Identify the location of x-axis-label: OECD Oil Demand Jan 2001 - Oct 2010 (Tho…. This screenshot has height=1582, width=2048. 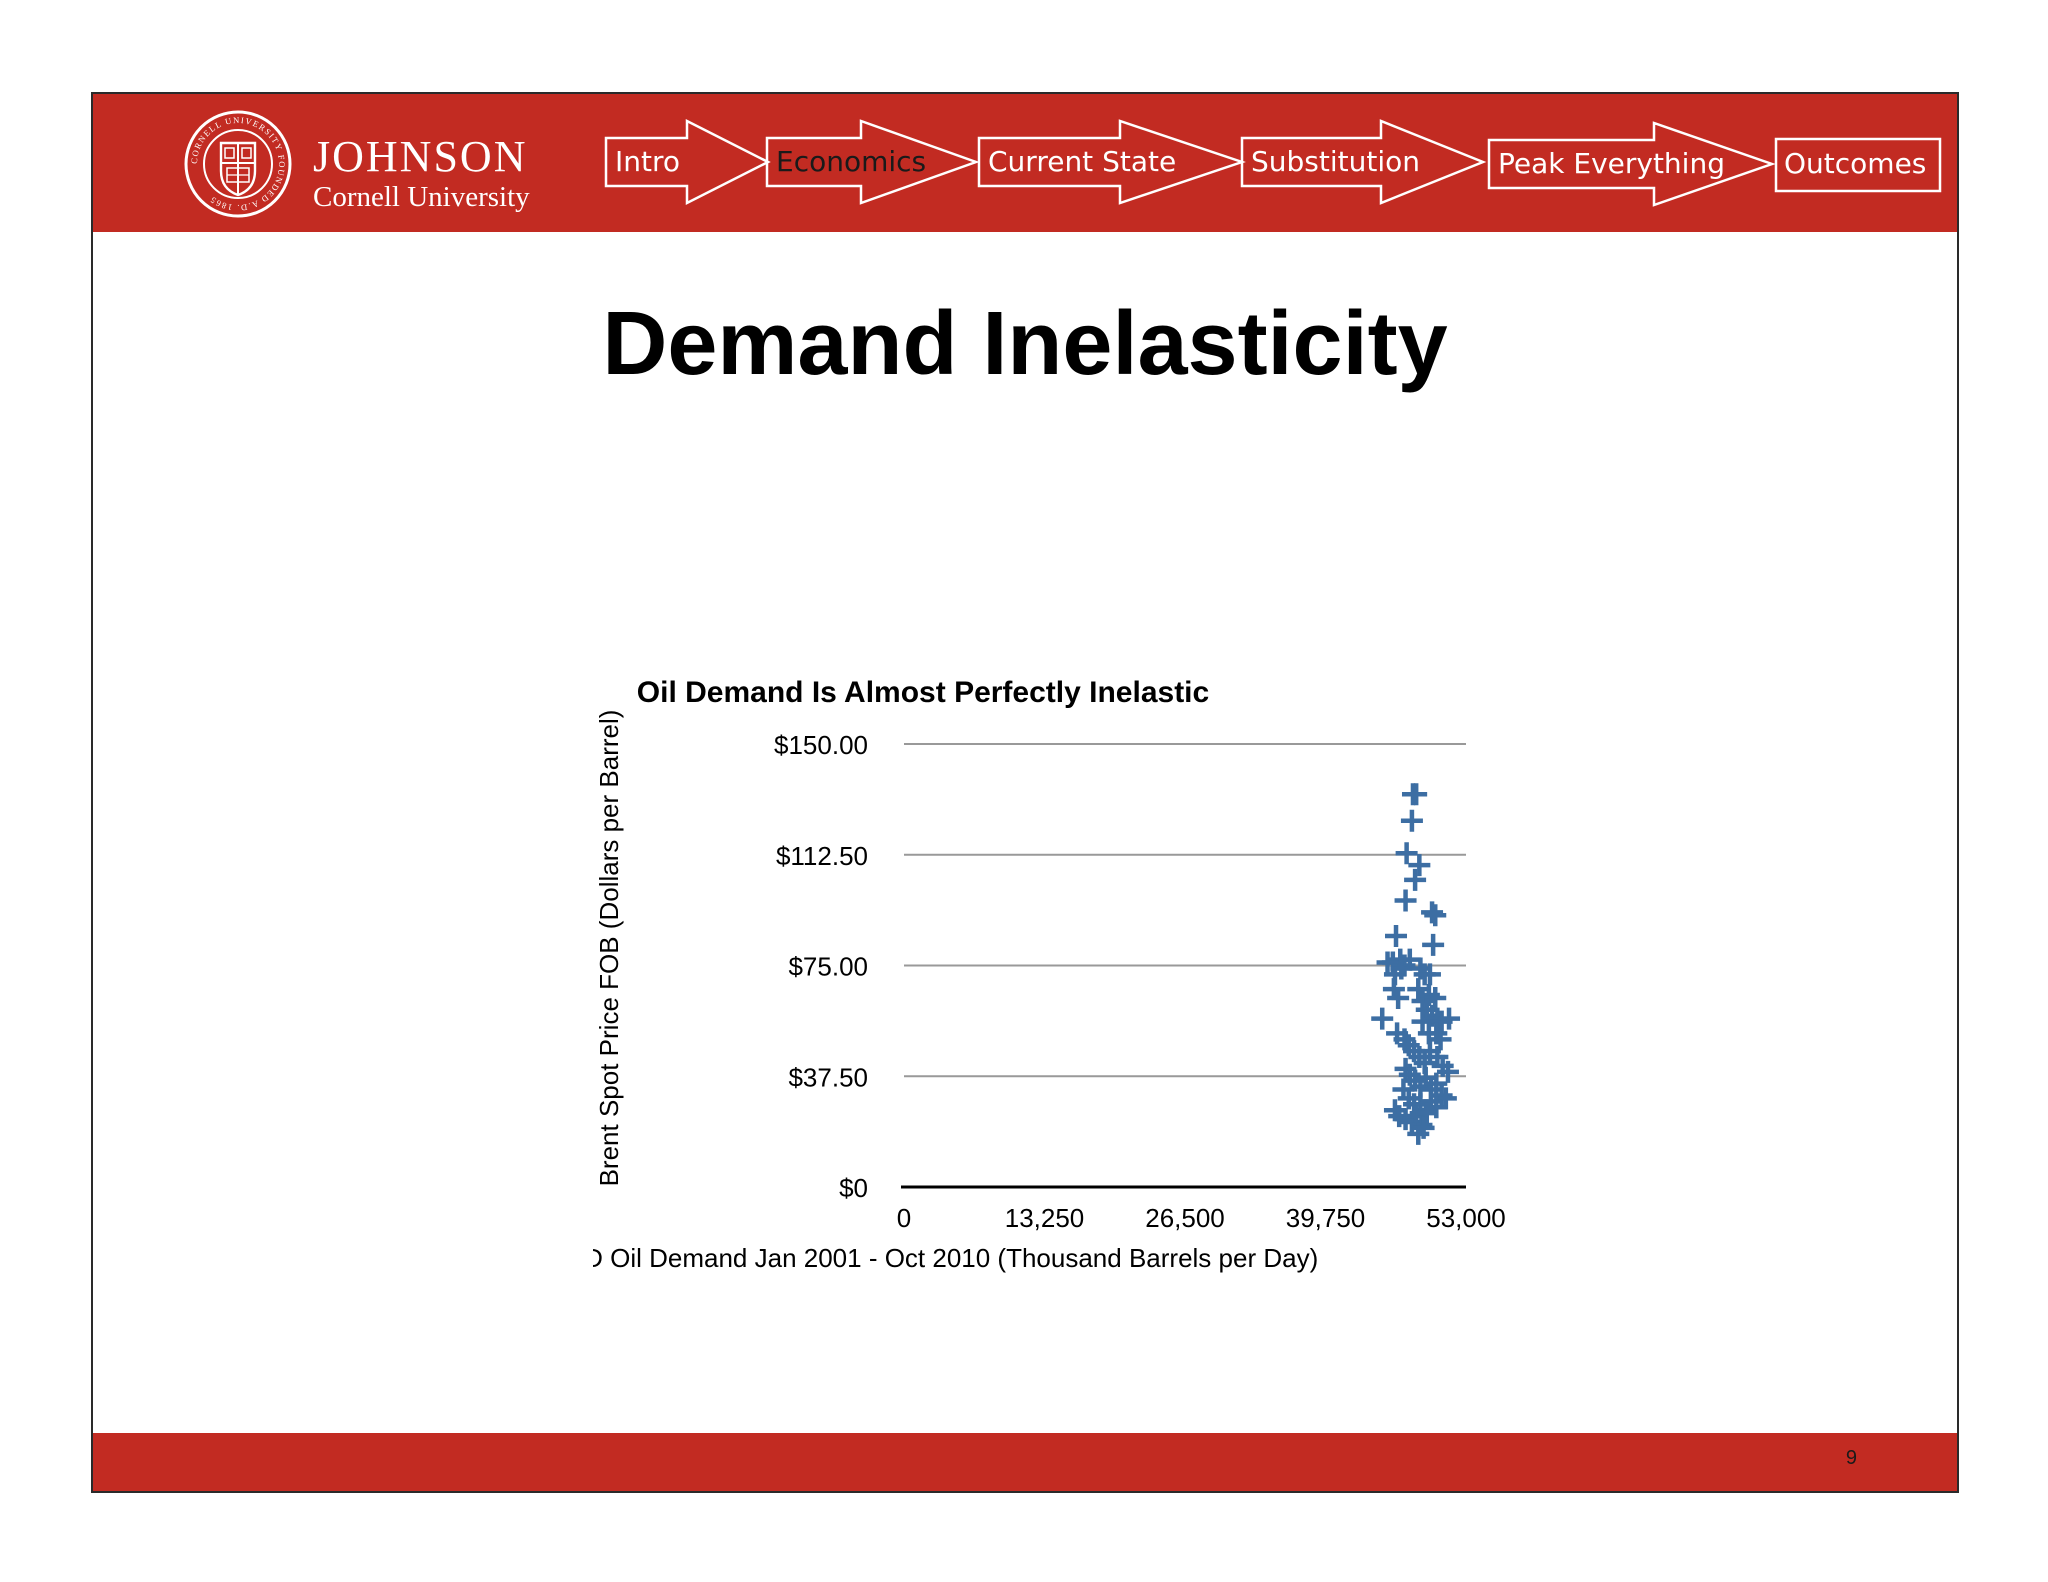
(955, 1258).